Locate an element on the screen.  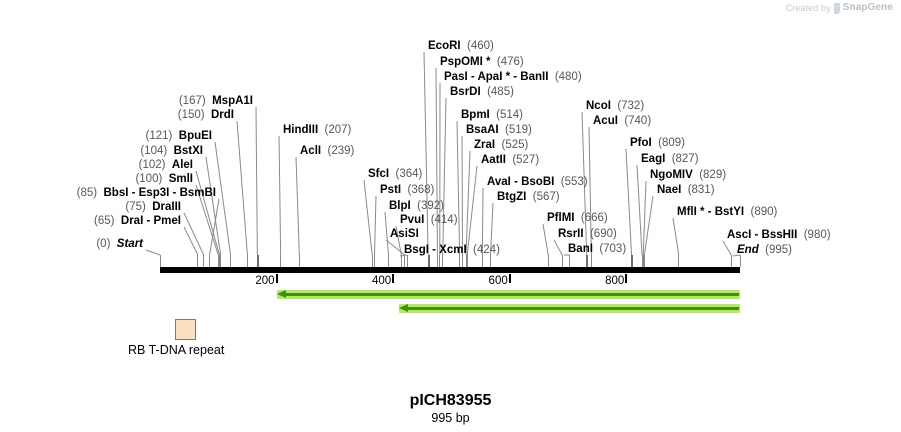
enzyme-name: BsmBI is located at coordinates (197, 193).